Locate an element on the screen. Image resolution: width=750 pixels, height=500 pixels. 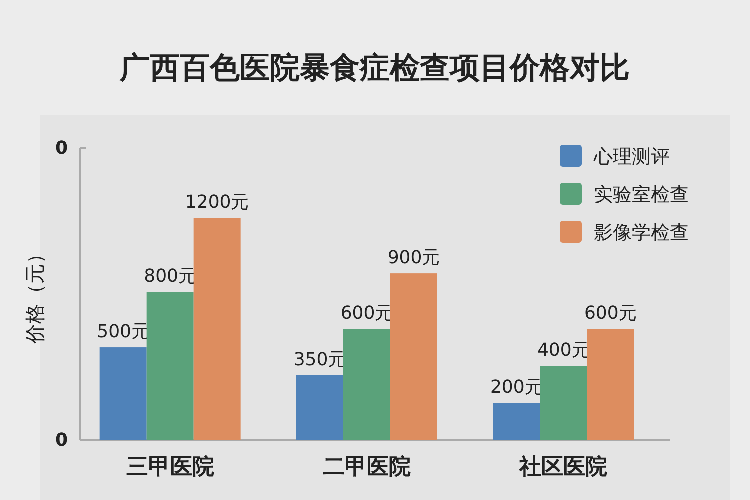
legend-label: 影像学检查 is located at coordinates (641, 233).